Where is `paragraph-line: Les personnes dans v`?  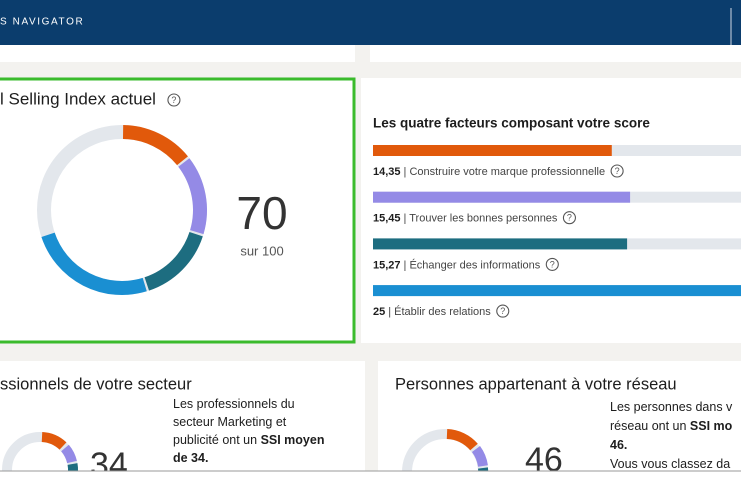
paragraph-line: Les personnes dans v is located at coordinates (671, 407).